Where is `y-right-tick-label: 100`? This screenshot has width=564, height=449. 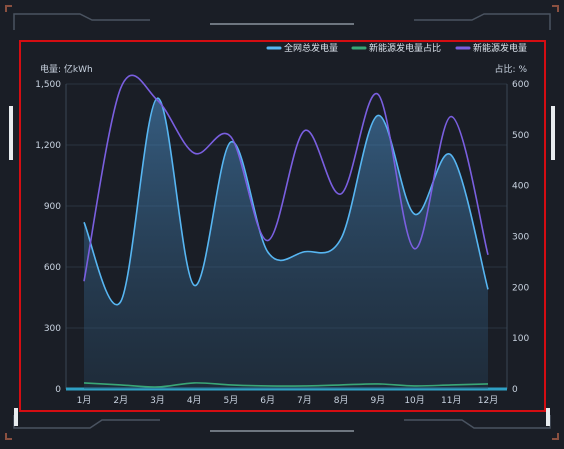 y-right-tick-label: 100 is located at coordinates (520, 339).